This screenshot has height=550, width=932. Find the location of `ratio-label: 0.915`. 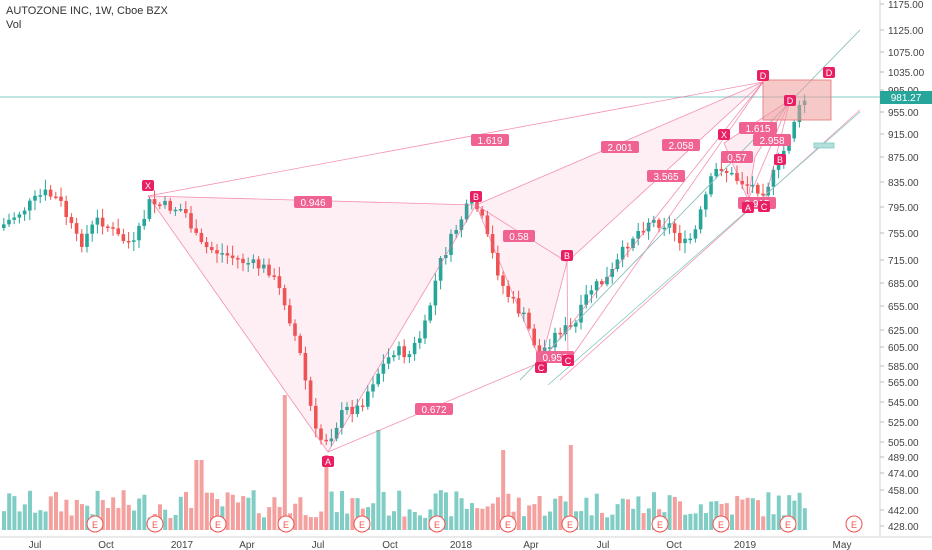

ratio-label: 0.915 is located at coordinates (756, 204).